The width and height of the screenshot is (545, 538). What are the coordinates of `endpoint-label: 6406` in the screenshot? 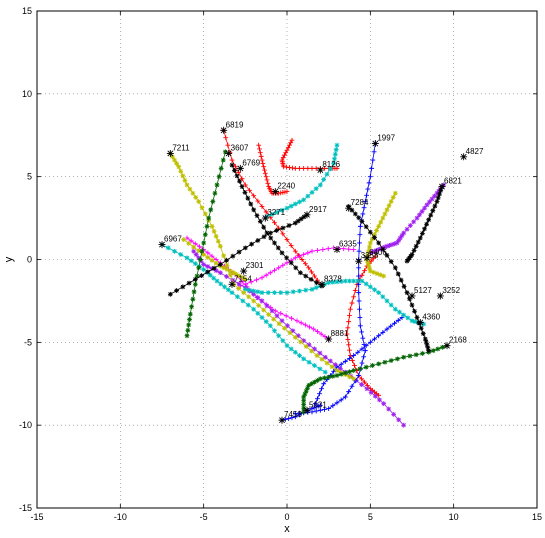 It's located at (378, 252).